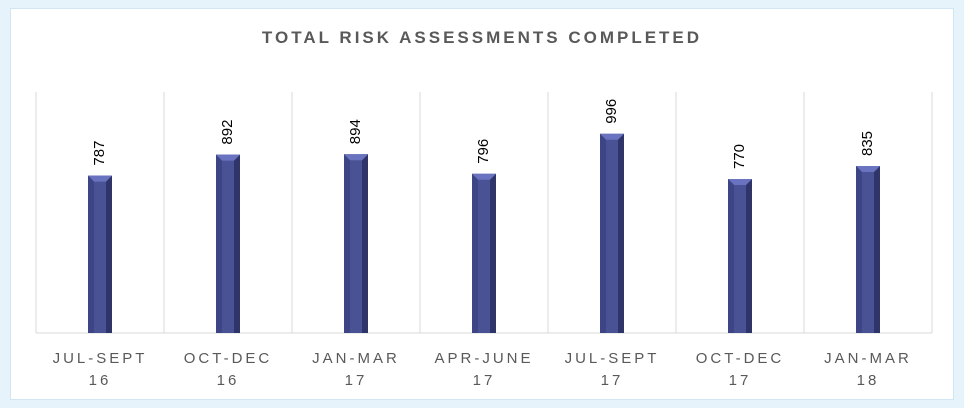  What do you see at coordinates (482, 37) in the screenshot?
I see `chart-title: TOTAL RISK ASSESSMENTS COMPLETED` at bounding box center [482, 37].